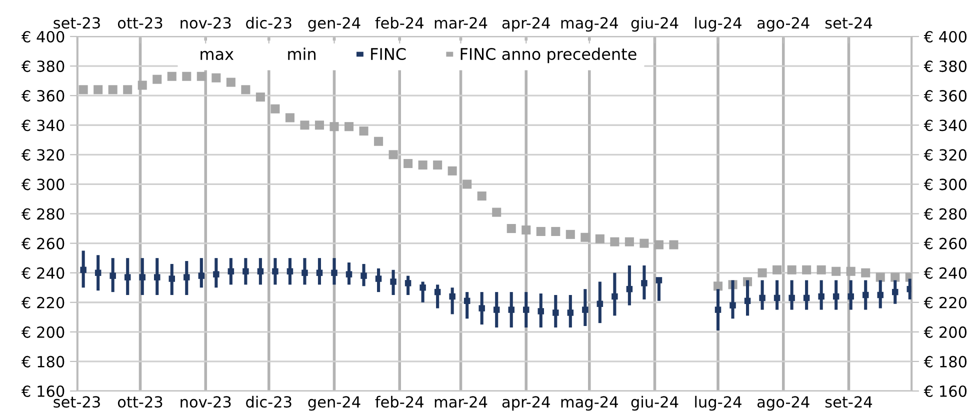  What do you see at coordinates (589, 403) in the screenshot?
I see `x2-tick-label: mag-24` at bounding box center [589, 403].